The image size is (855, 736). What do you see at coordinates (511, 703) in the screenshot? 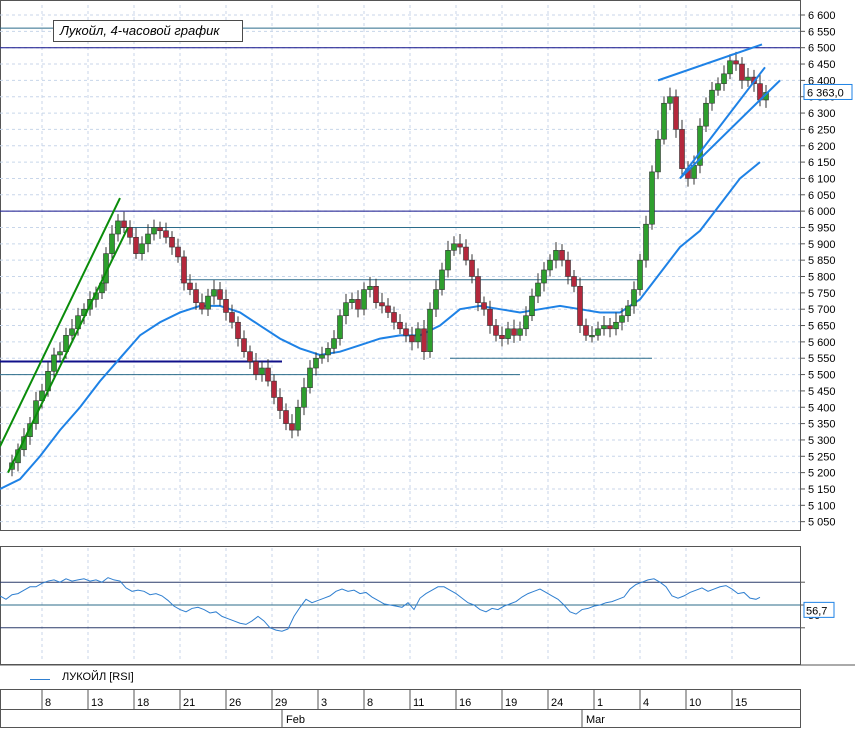
I see `date-tick-label: 19` at bounding box center [511, 703].